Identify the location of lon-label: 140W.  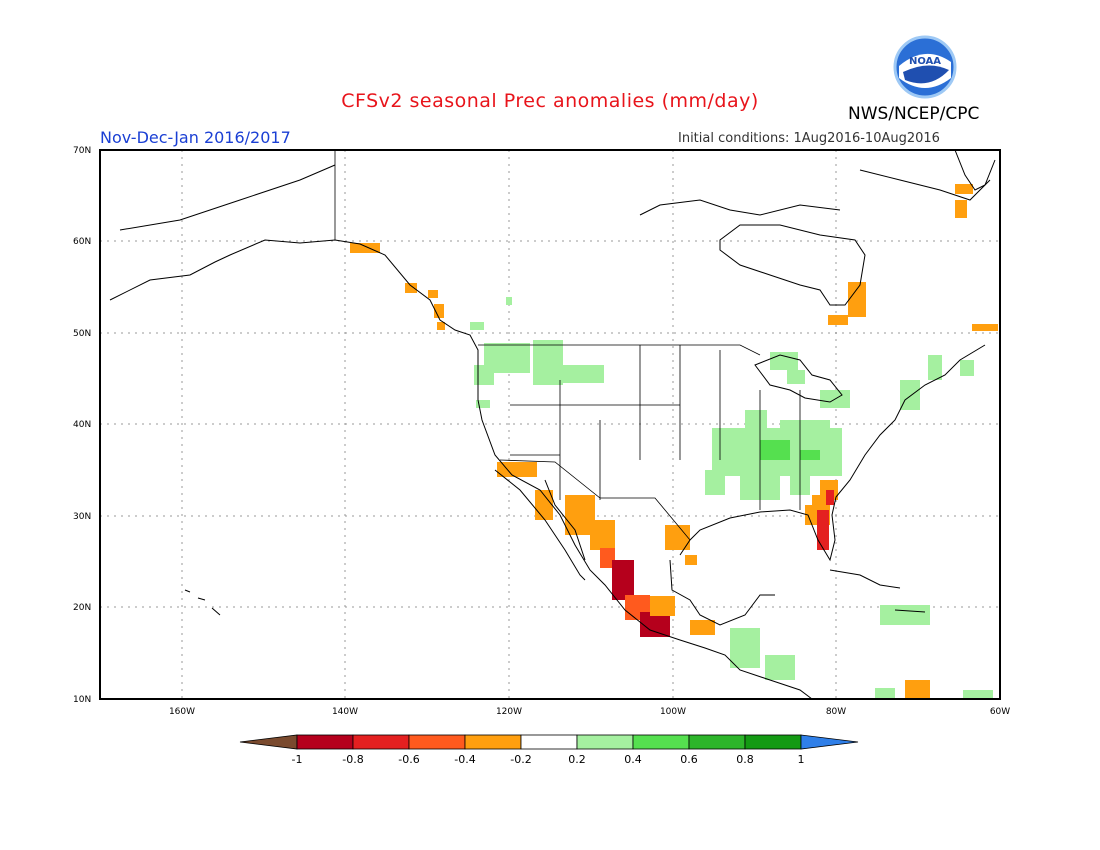
(345, 712).